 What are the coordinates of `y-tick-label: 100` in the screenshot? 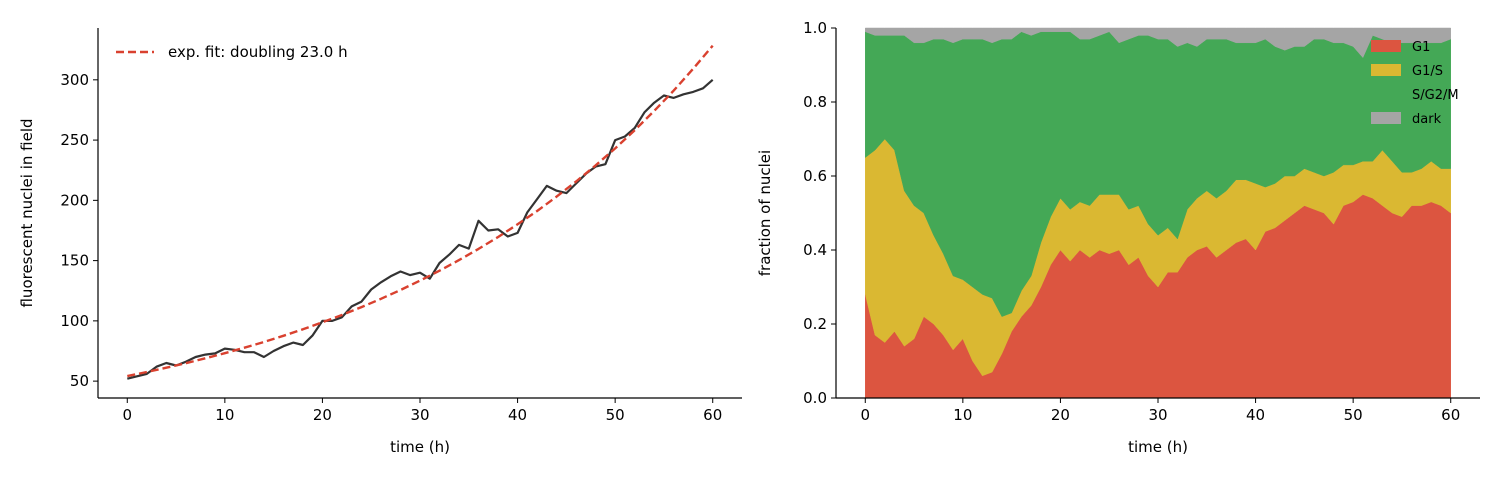 It's located at (74, 321).